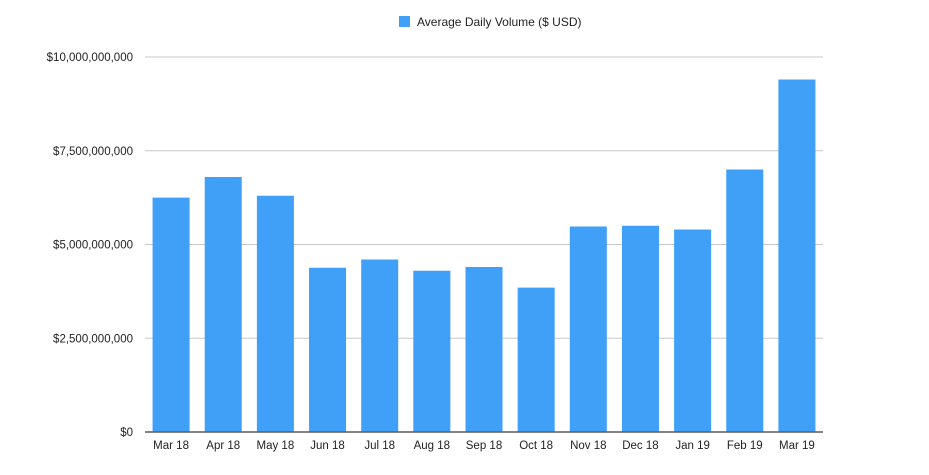 Image resolution: width=929 pixels, height=475 pixels. Describe the element at coordinates (745, 446) in the screenshot. I see `x-tick-label: Feb 19` at that location.